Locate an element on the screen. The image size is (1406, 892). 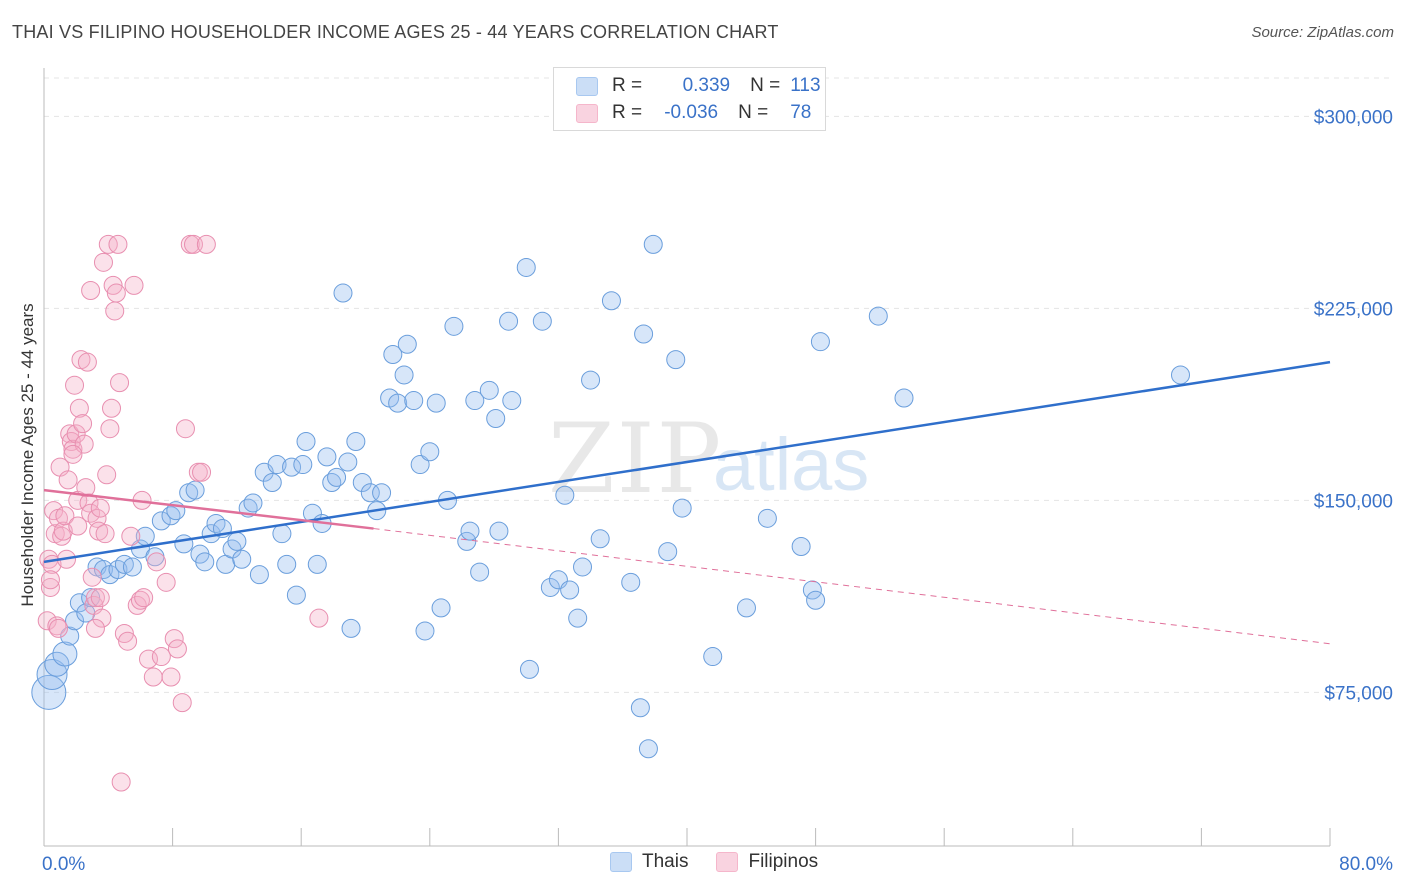
filipinos-legend-swatch is located at coordinates (727, 862).